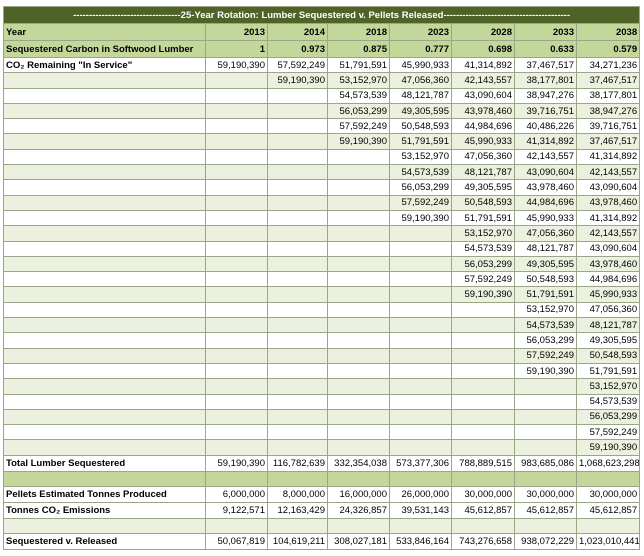 The width and height of the screenshot is (644, 556). What do you see at coordinates (322, 202) in the screenshot?
I see `table-row: 57,592,249 50,548,593 44,984,696 43,978,460` at bounding box center [322, 202].